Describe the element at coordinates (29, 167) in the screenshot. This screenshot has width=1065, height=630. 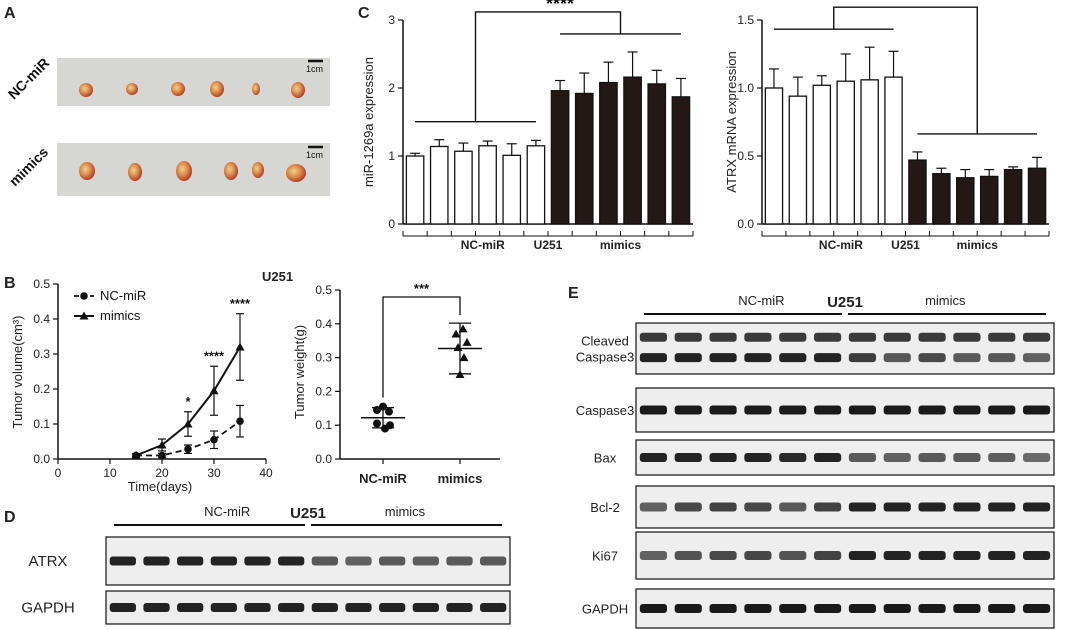
I see `row-label-mimics: mimics` at that location.